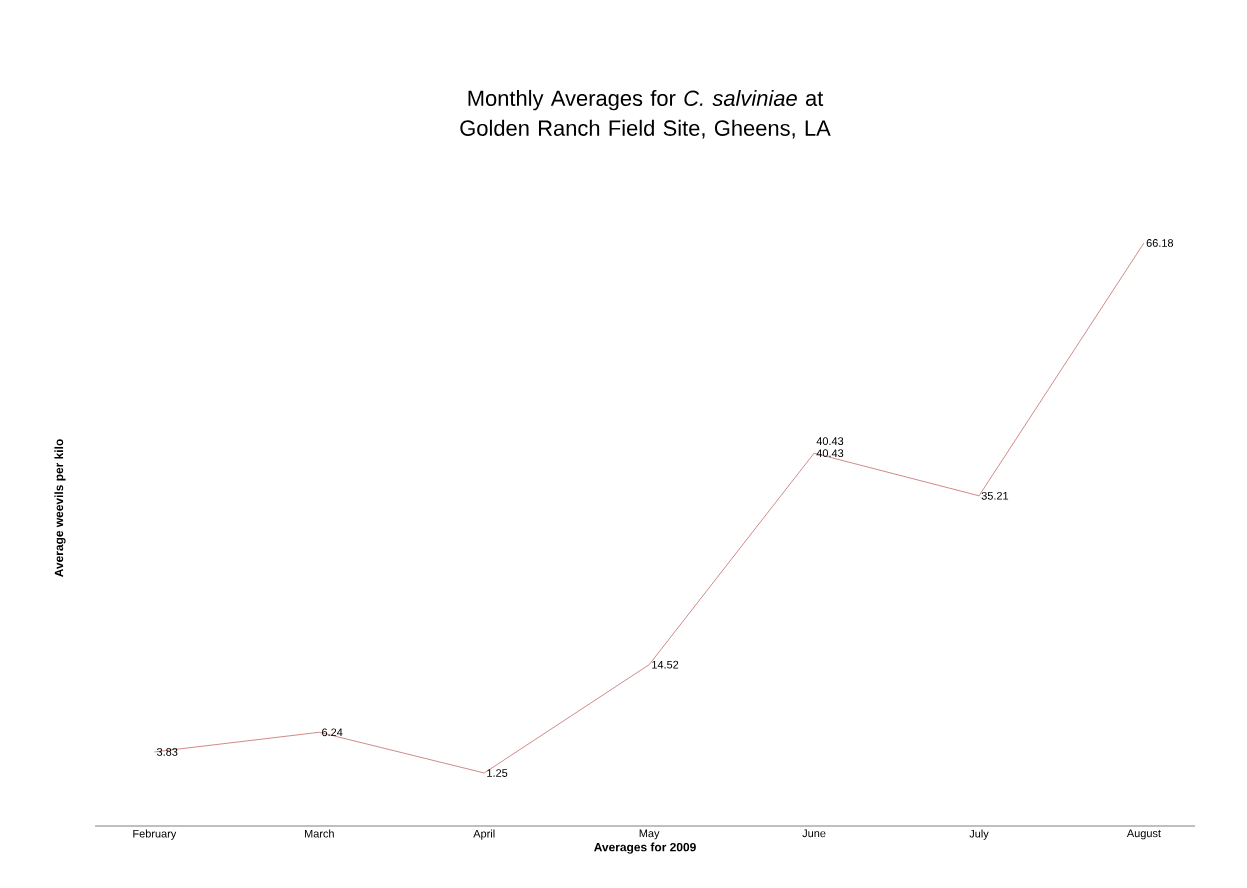 Image resolution: width=1247 pixels, height=888 pixels. I want to click on data-label: 3.83, so click(167, 752).